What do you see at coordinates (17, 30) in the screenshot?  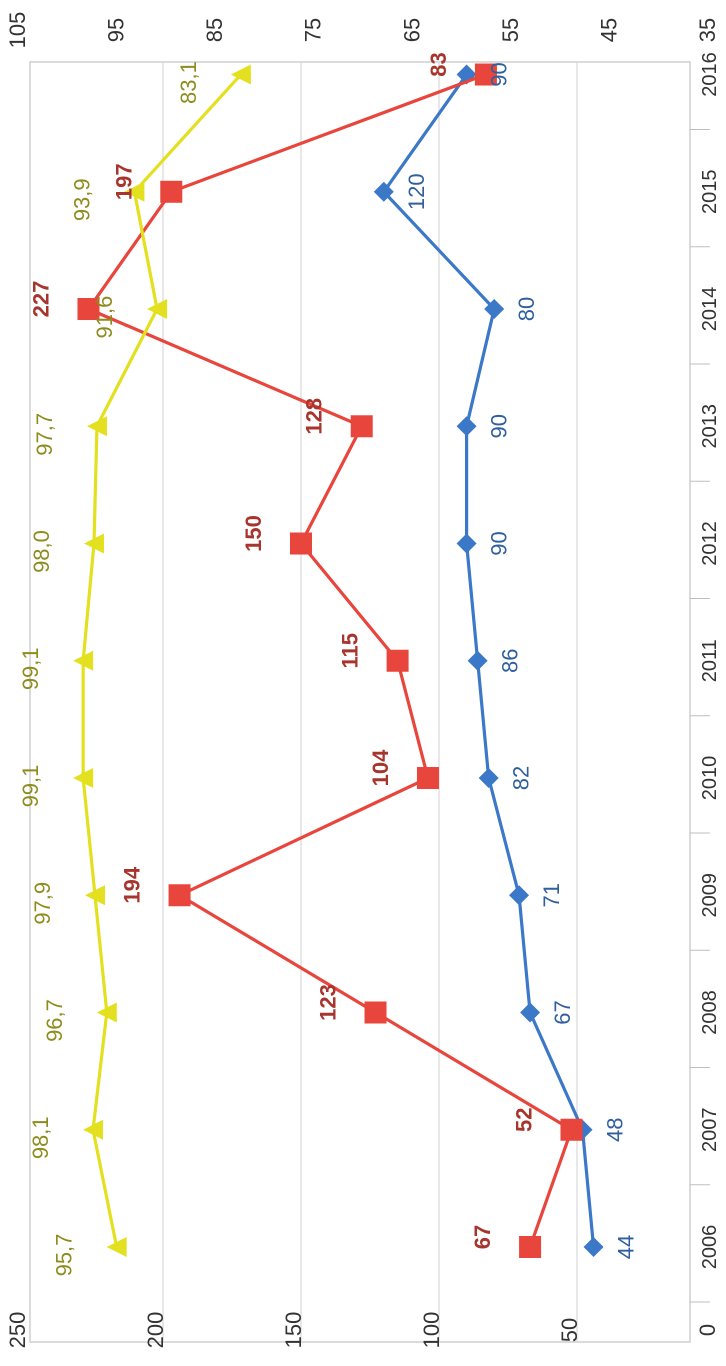 I see `secondary-tick-label: 105` at bounding box center [17, 30].